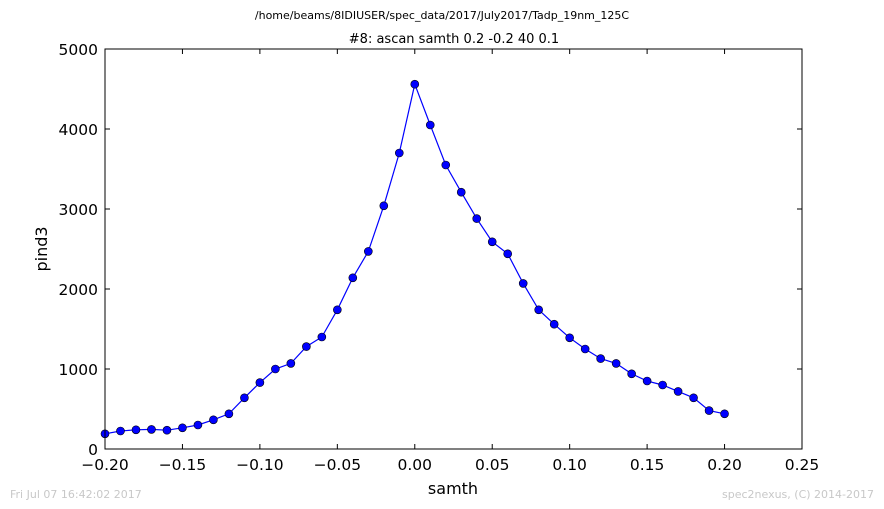 This screenshot has width=884, height=509. Describe the element at coordinates (78, 210) in the screenshot. I see `y-tick-label: 3000` at that location.